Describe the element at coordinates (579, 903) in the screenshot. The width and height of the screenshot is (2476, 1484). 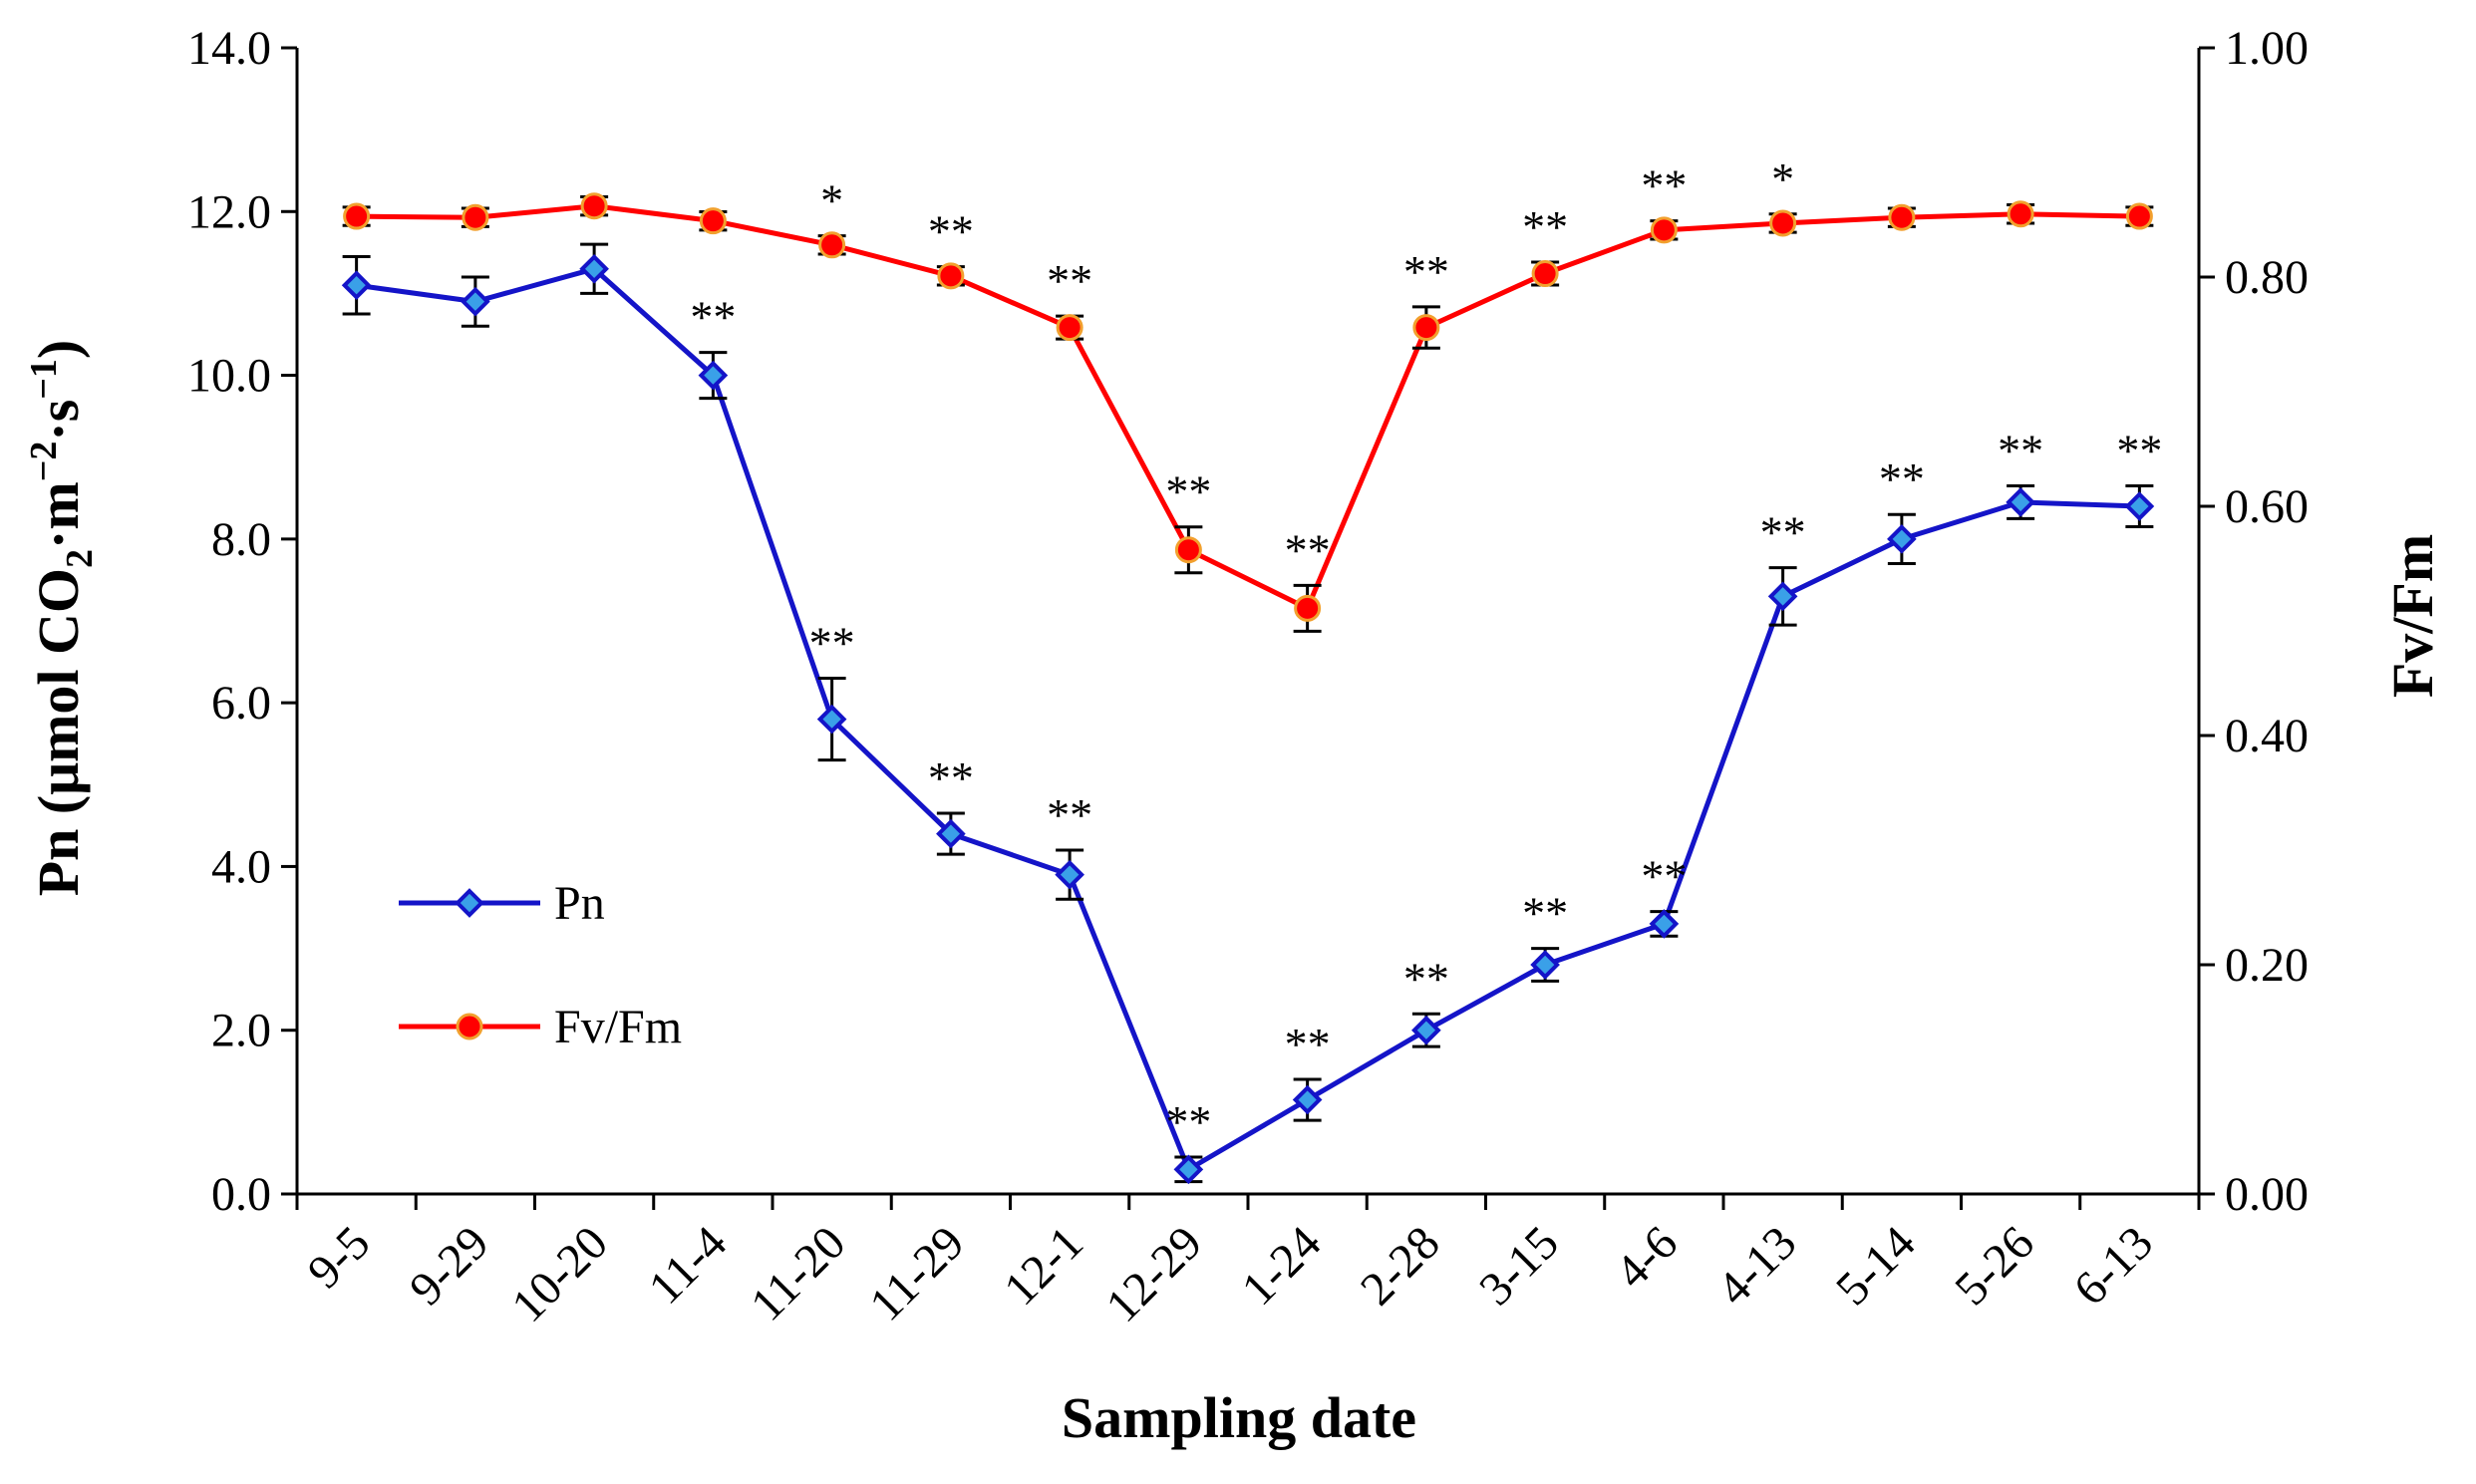
I see `legend-label-pn: Pn` at that location.